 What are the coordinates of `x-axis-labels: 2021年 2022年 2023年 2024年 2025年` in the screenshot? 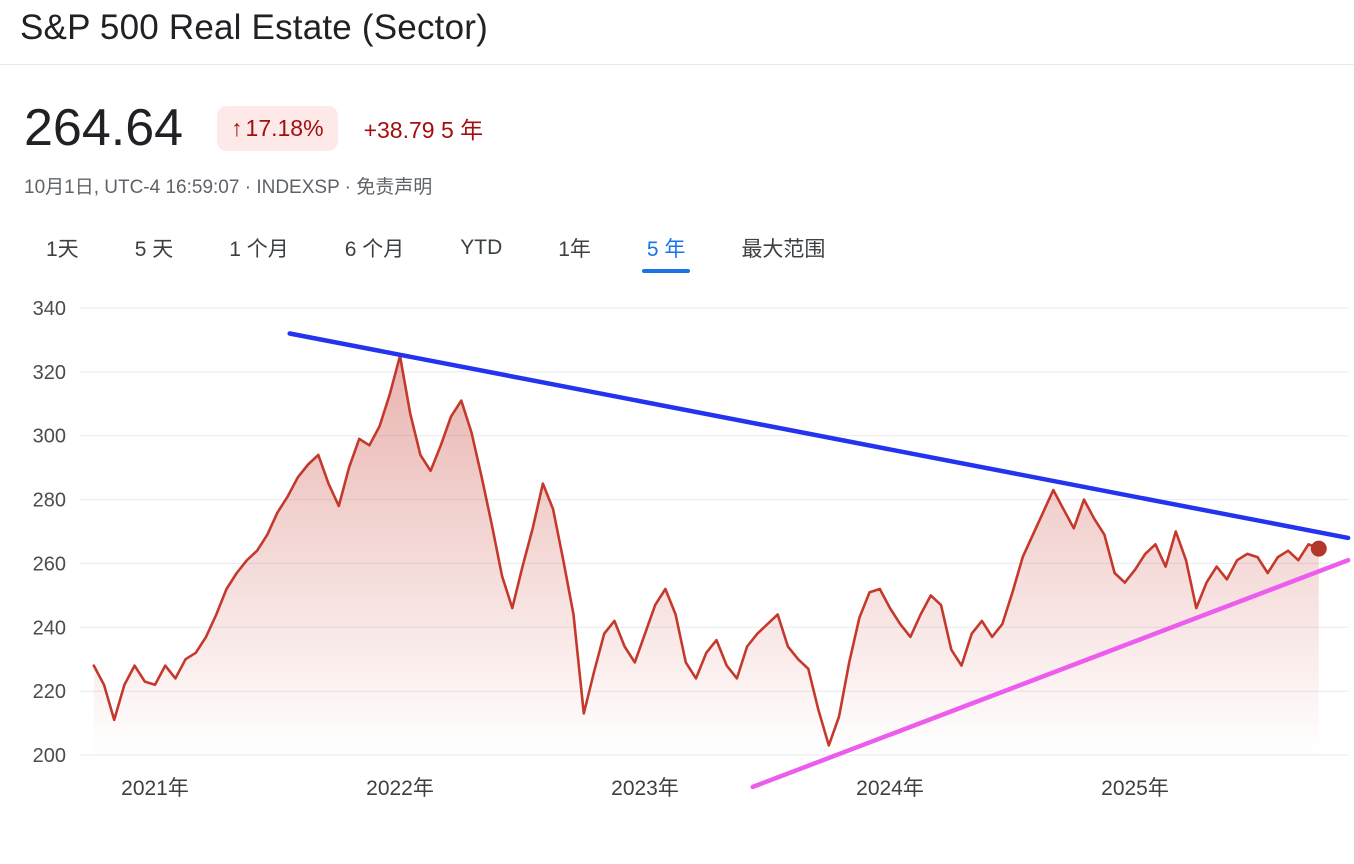 It's located at (645, 788).